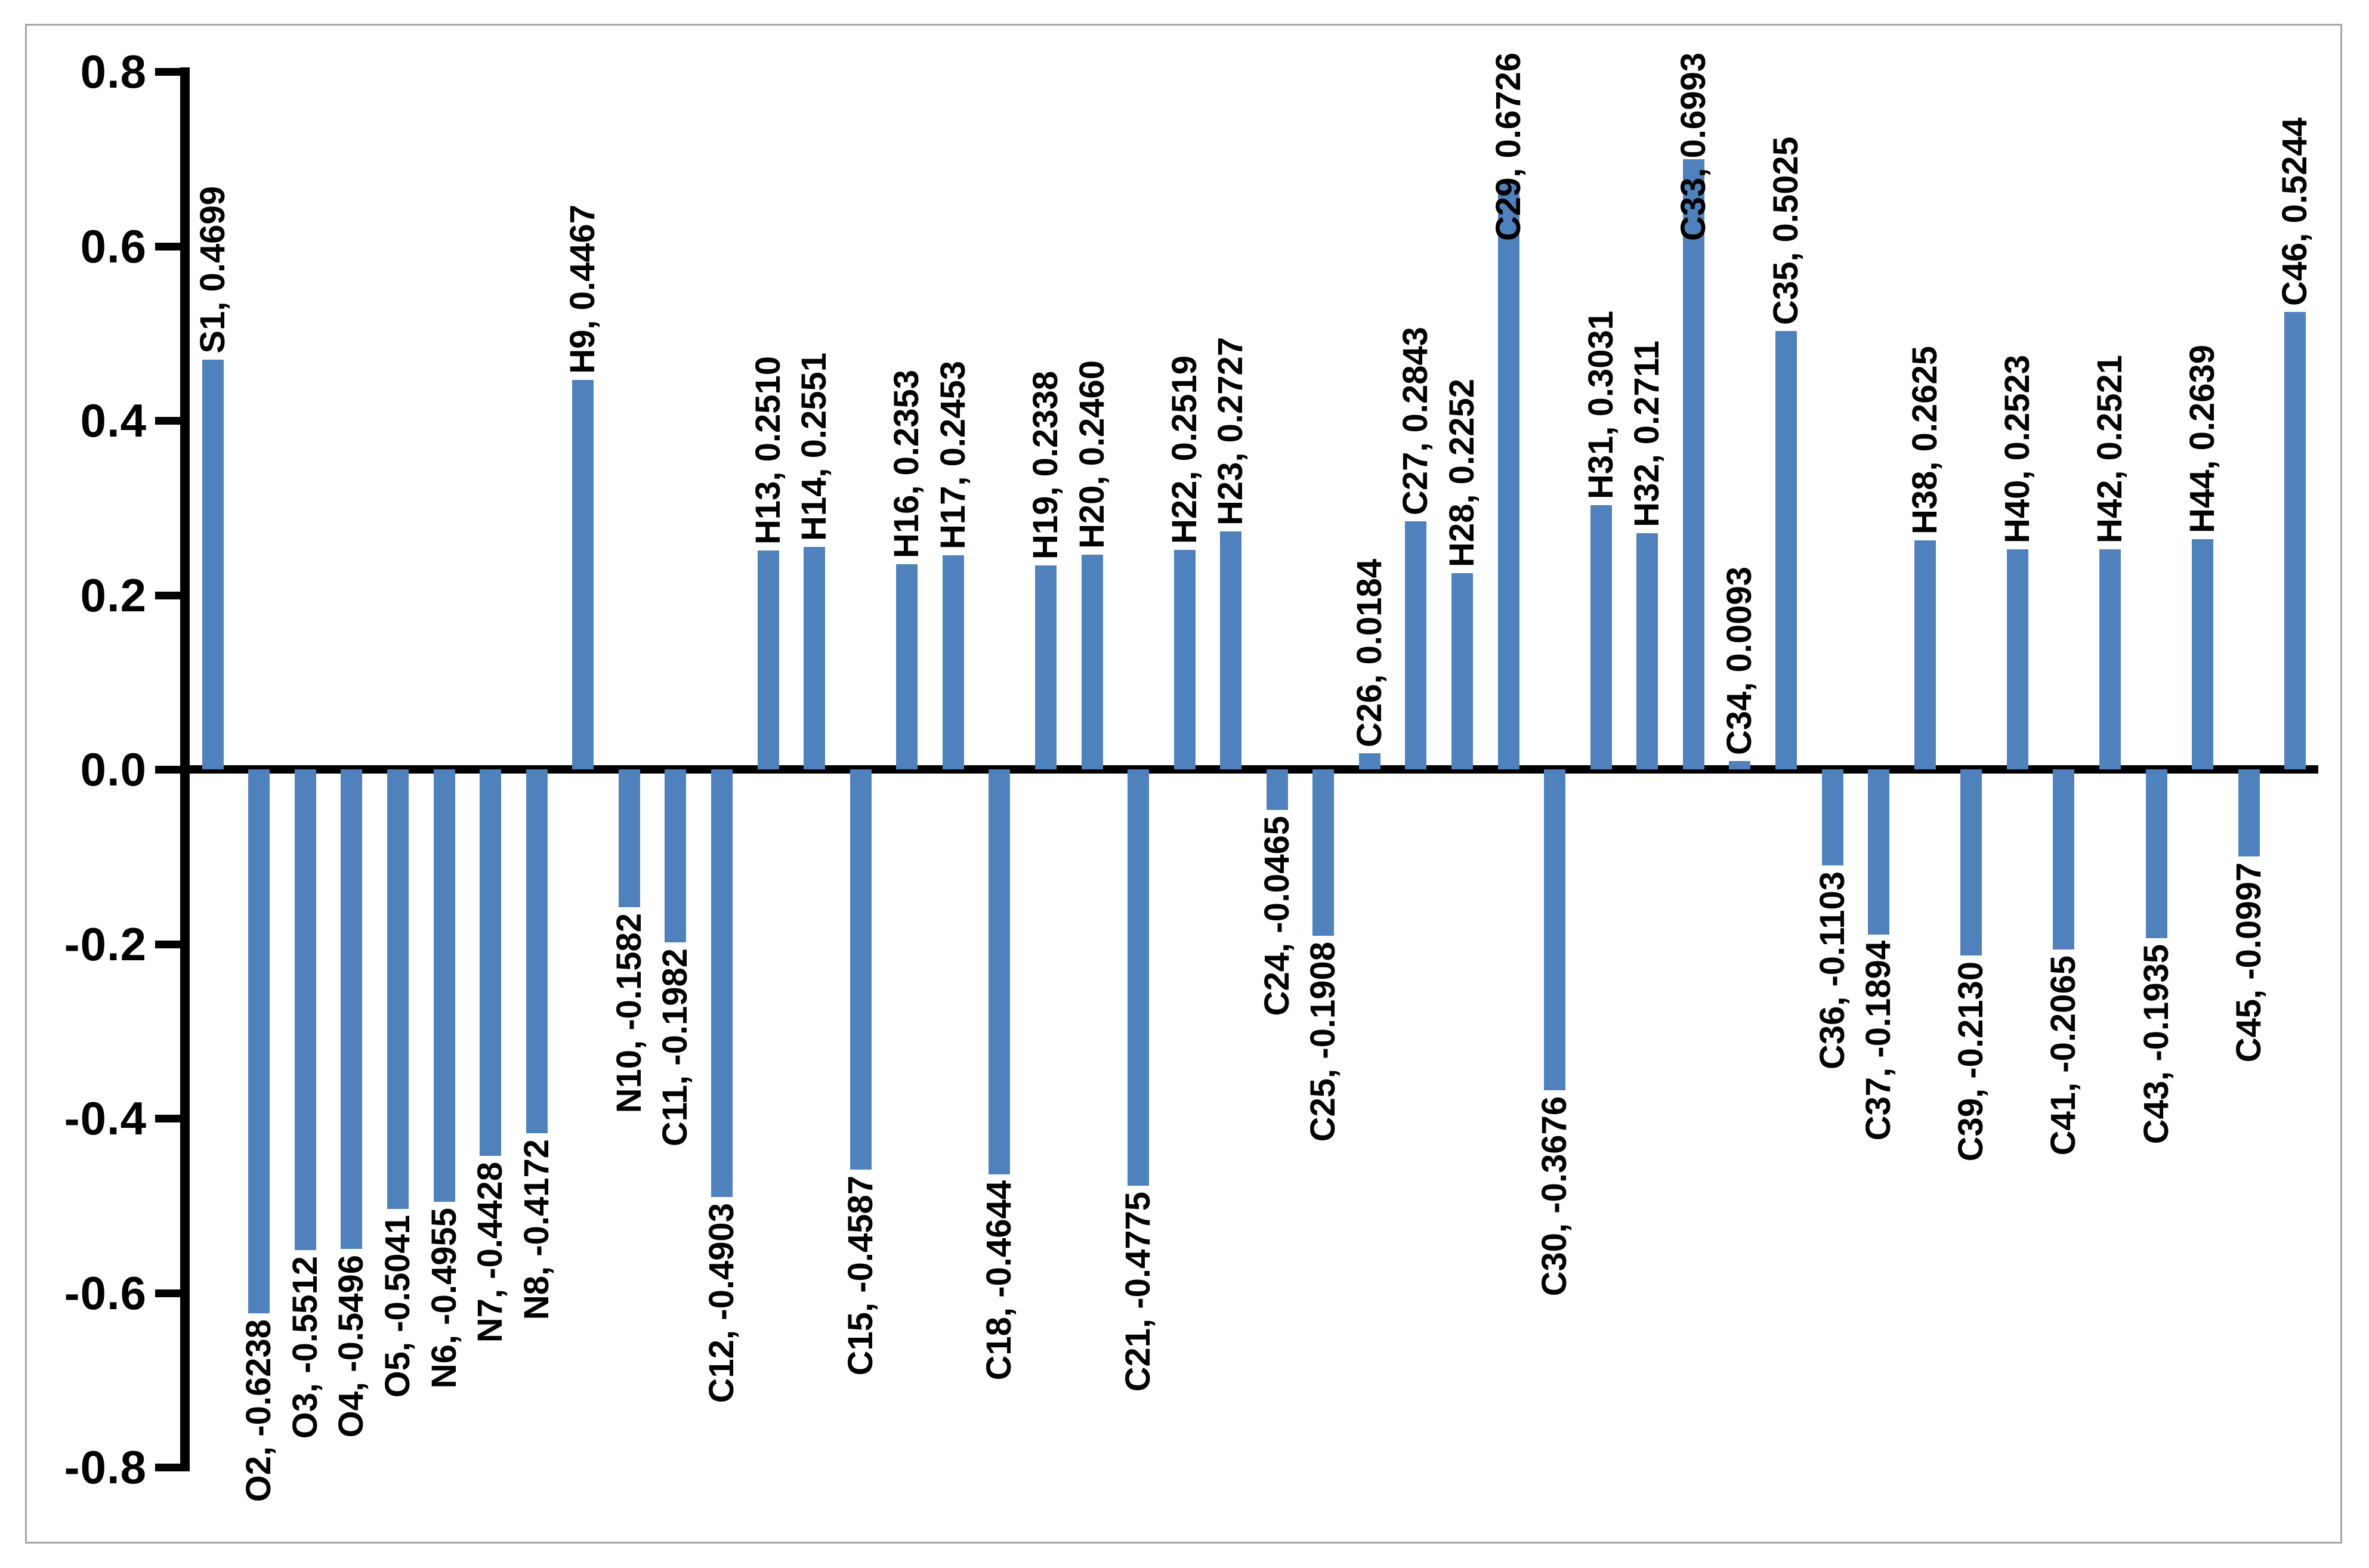 The image size is (2369, 1568). What do you see at coordinates (1091, 454) in the screenshot?
I see `bar-value-label: H20, 0.2460` at bounding box center [1091, 454].